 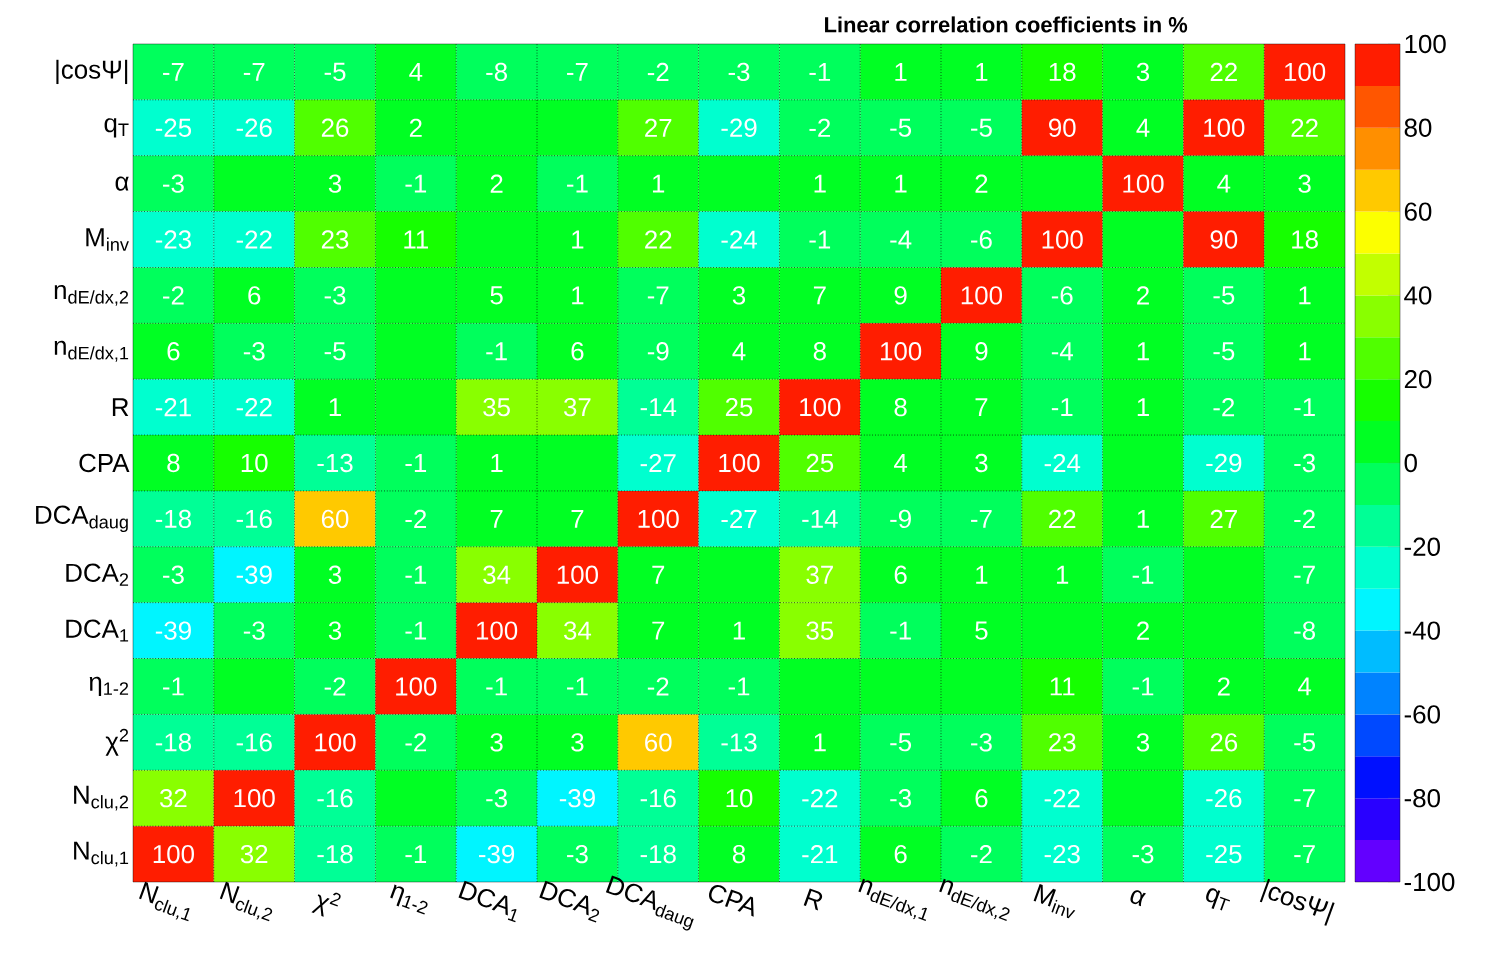 What do you see at coordinates (981, 351) in the screenshot?
I see `data-label: 9` at bounding box center [981, 351].